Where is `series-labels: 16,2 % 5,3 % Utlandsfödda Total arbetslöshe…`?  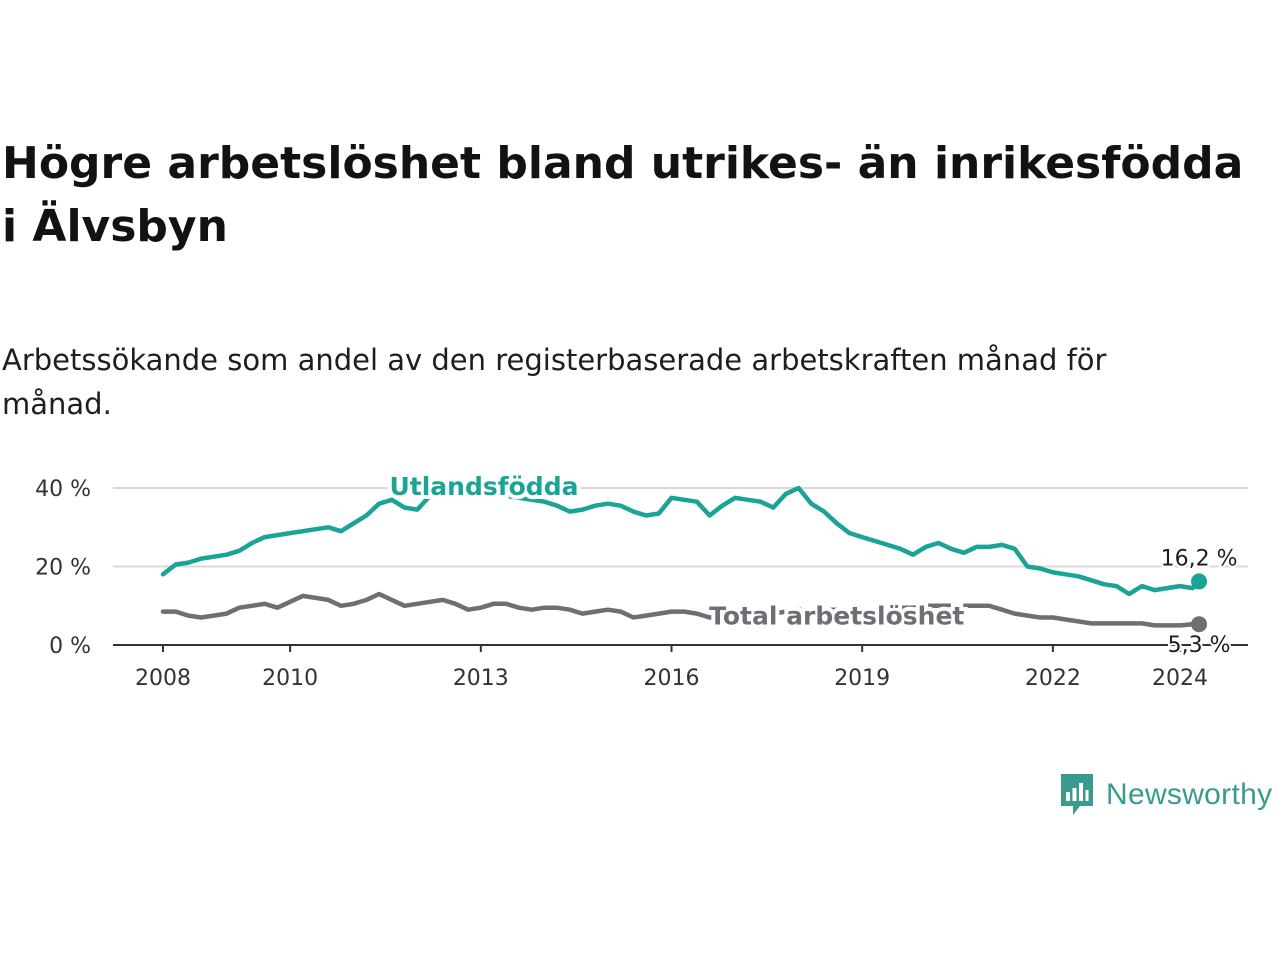
series-labels: 16,2 % 5,3 % Utlandsfödda Total arbetslöshe… is located at coordinates (812, 564).